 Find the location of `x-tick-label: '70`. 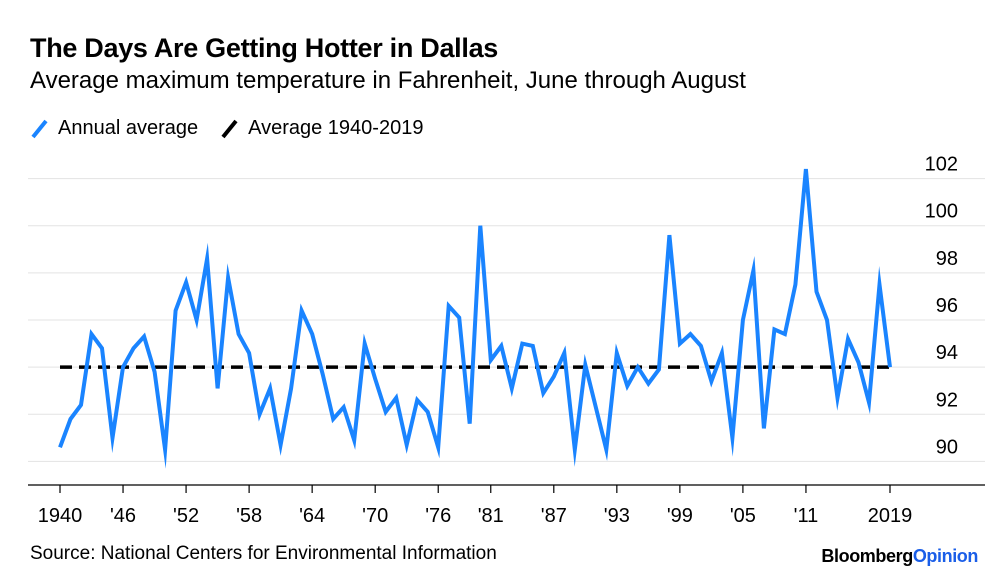

x-tick-label: '70 is located at coordinates (375, 516).